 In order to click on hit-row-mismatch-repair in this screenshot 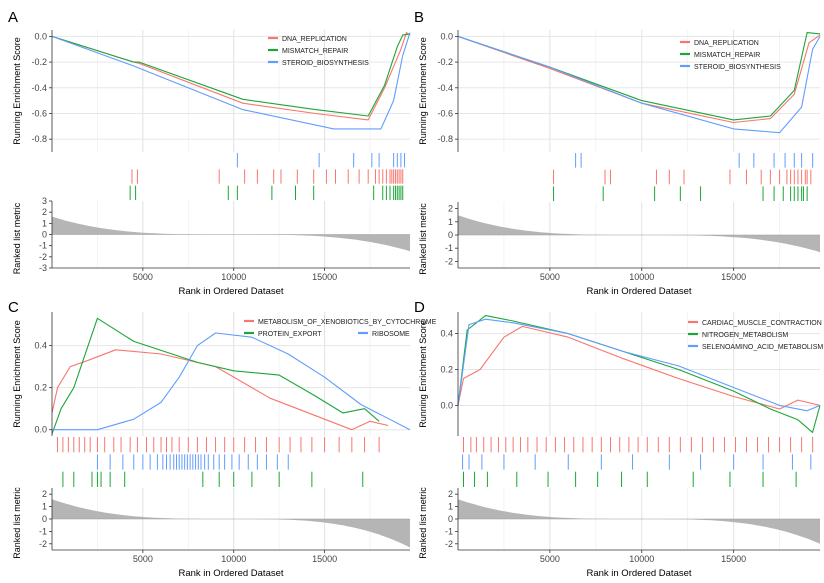, I will do `click(680, 193)`.